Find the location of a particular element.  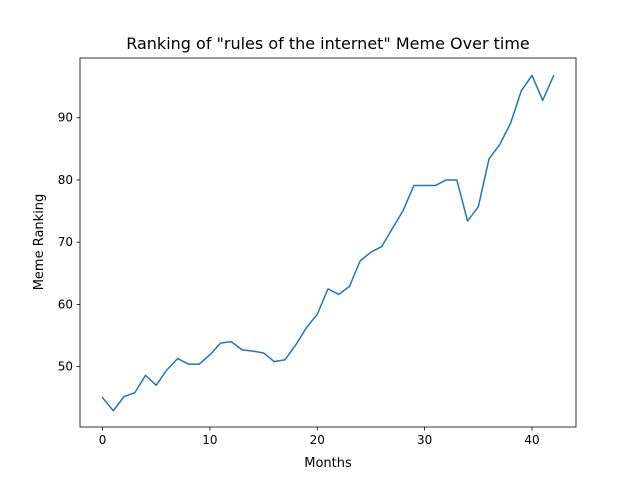

x-tick-label: 10 is located at coordinates (209, 440).